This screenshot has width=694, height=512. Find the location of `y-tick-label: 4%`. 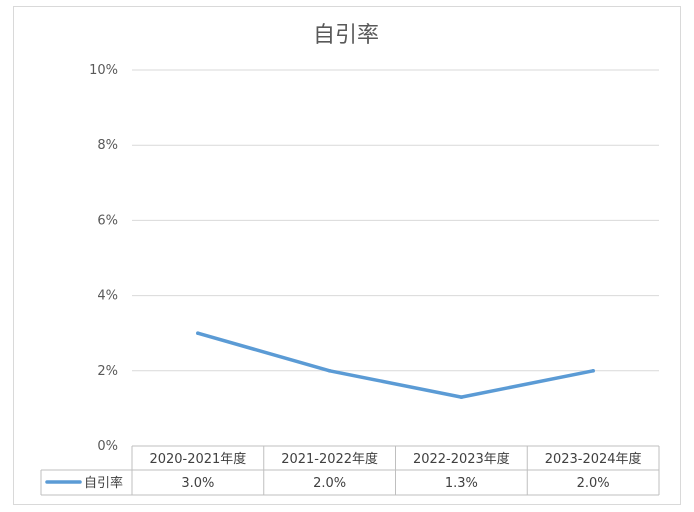

y-tick-label: 4% is located at coordinates (107, 296).